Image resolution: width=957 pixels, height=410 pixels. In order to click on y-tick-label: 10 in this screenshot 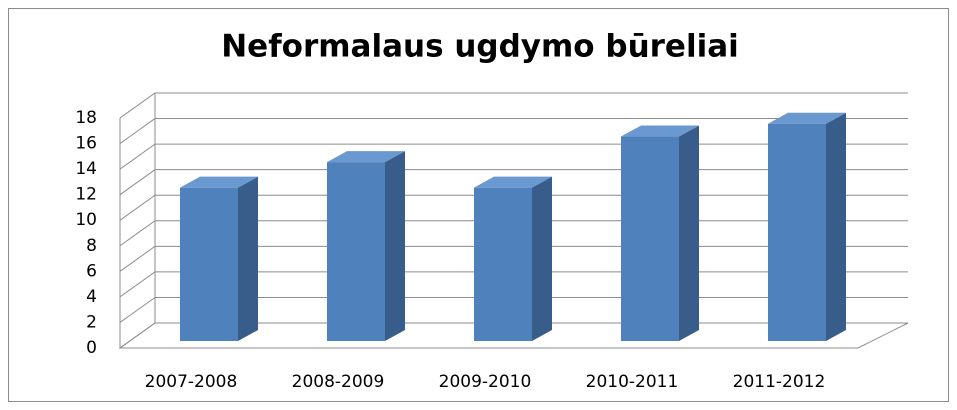, I will do `click(86, 220)`.